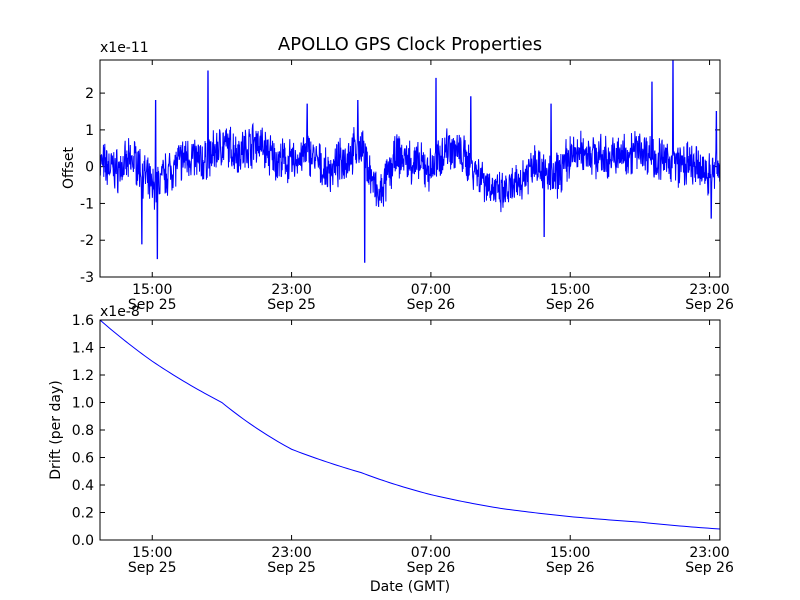 The width and height of the screenshot is (800, 600). I want to click on drift-multiplier-label: x1e-8, so click(120, 312).